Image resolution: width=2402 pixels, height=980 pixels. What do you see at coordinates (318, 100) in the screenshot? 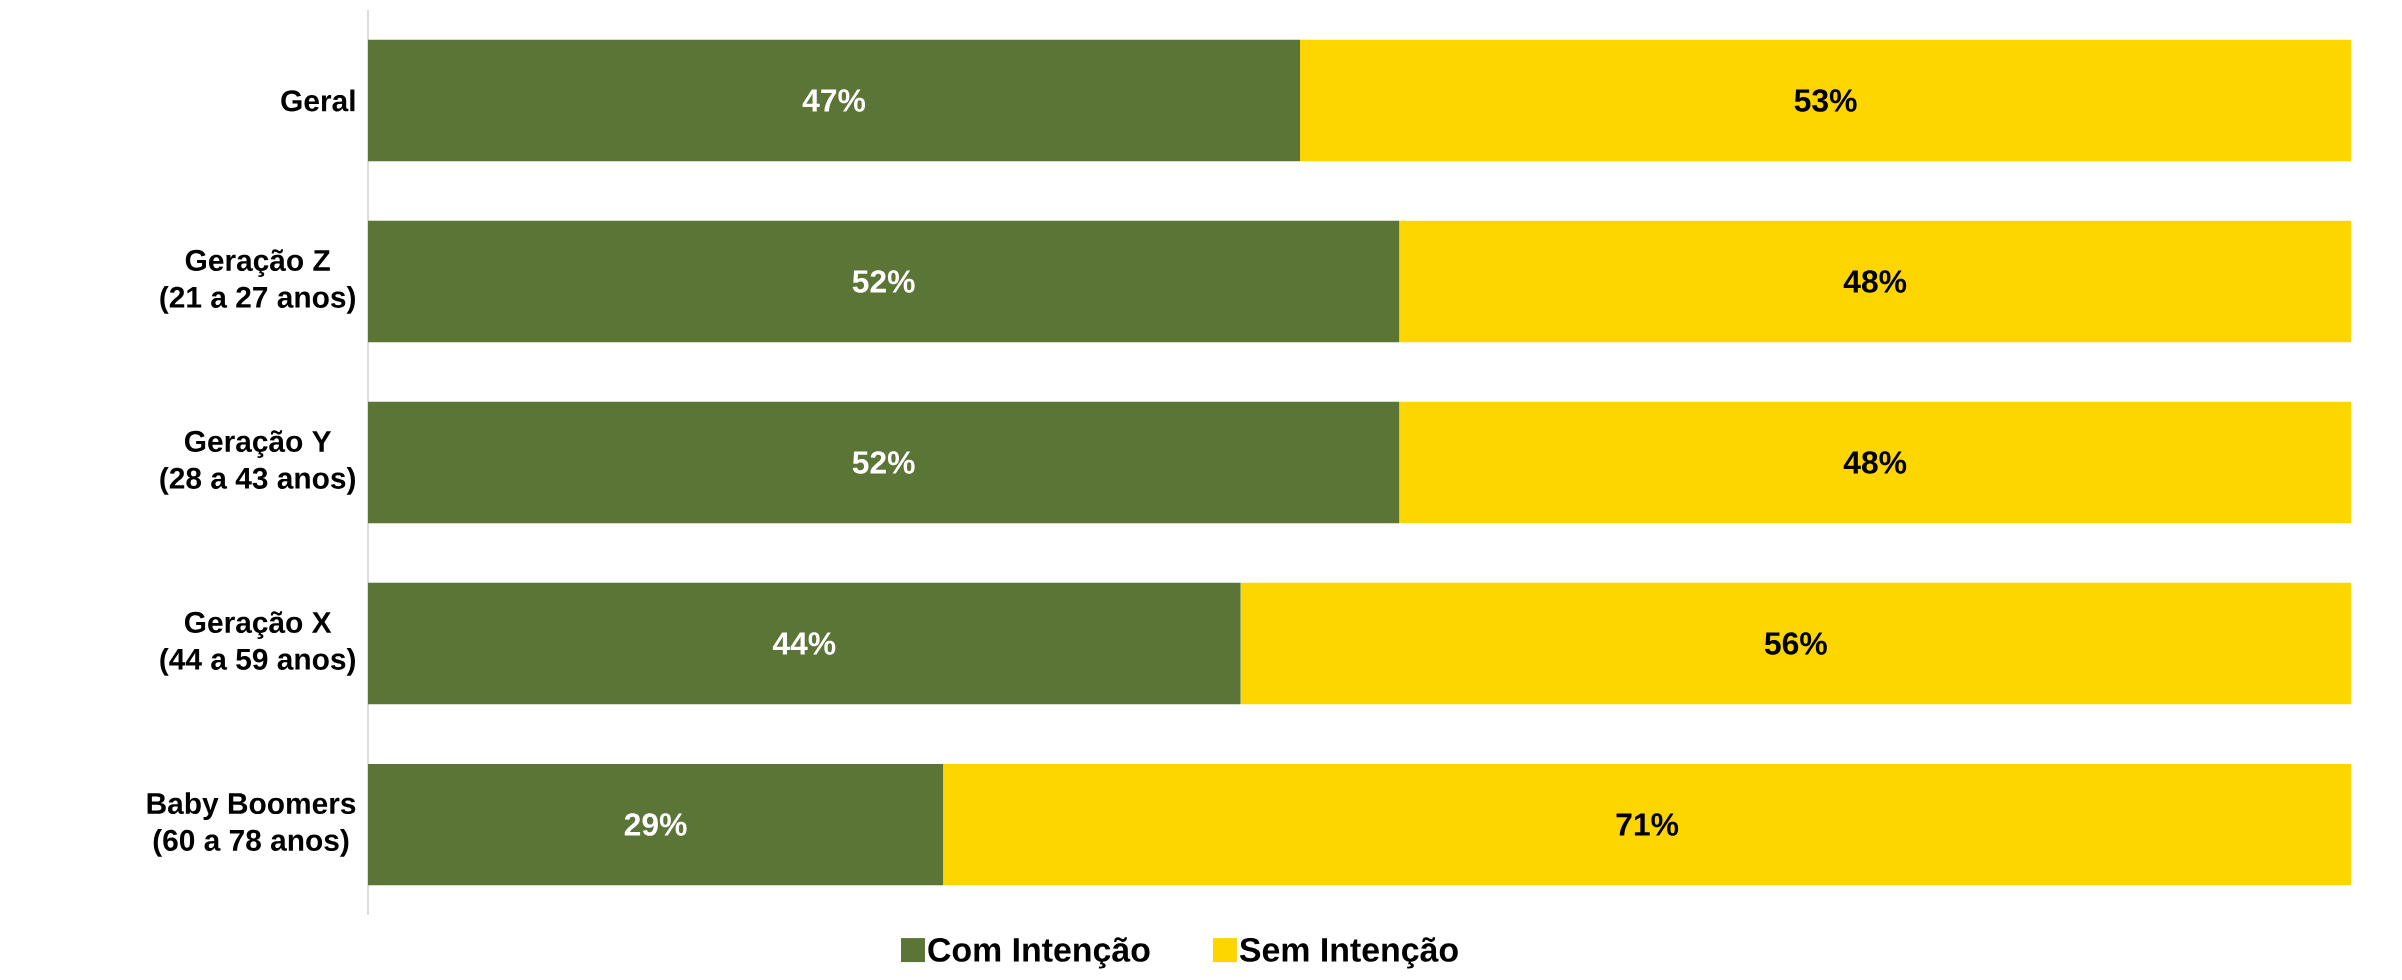
I see `y-tick-label: Geral` at bounding box center [318, 100].